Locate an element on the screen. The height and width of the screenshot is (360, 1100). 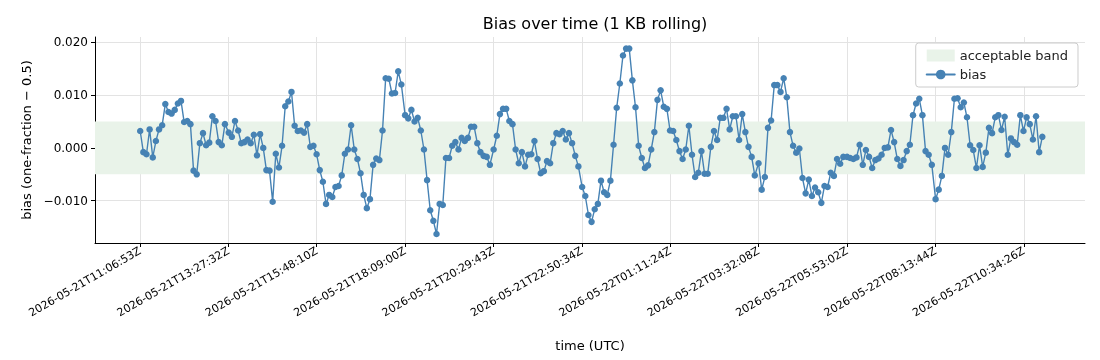
y-axis-title: bias (one-fraction − 0.5) is located at coordinates (26, 140).